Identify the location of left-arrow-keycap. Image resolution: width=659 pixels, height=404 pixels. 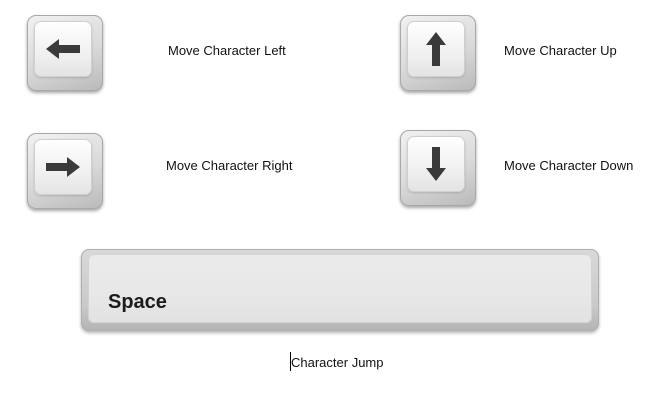
(63, 49).